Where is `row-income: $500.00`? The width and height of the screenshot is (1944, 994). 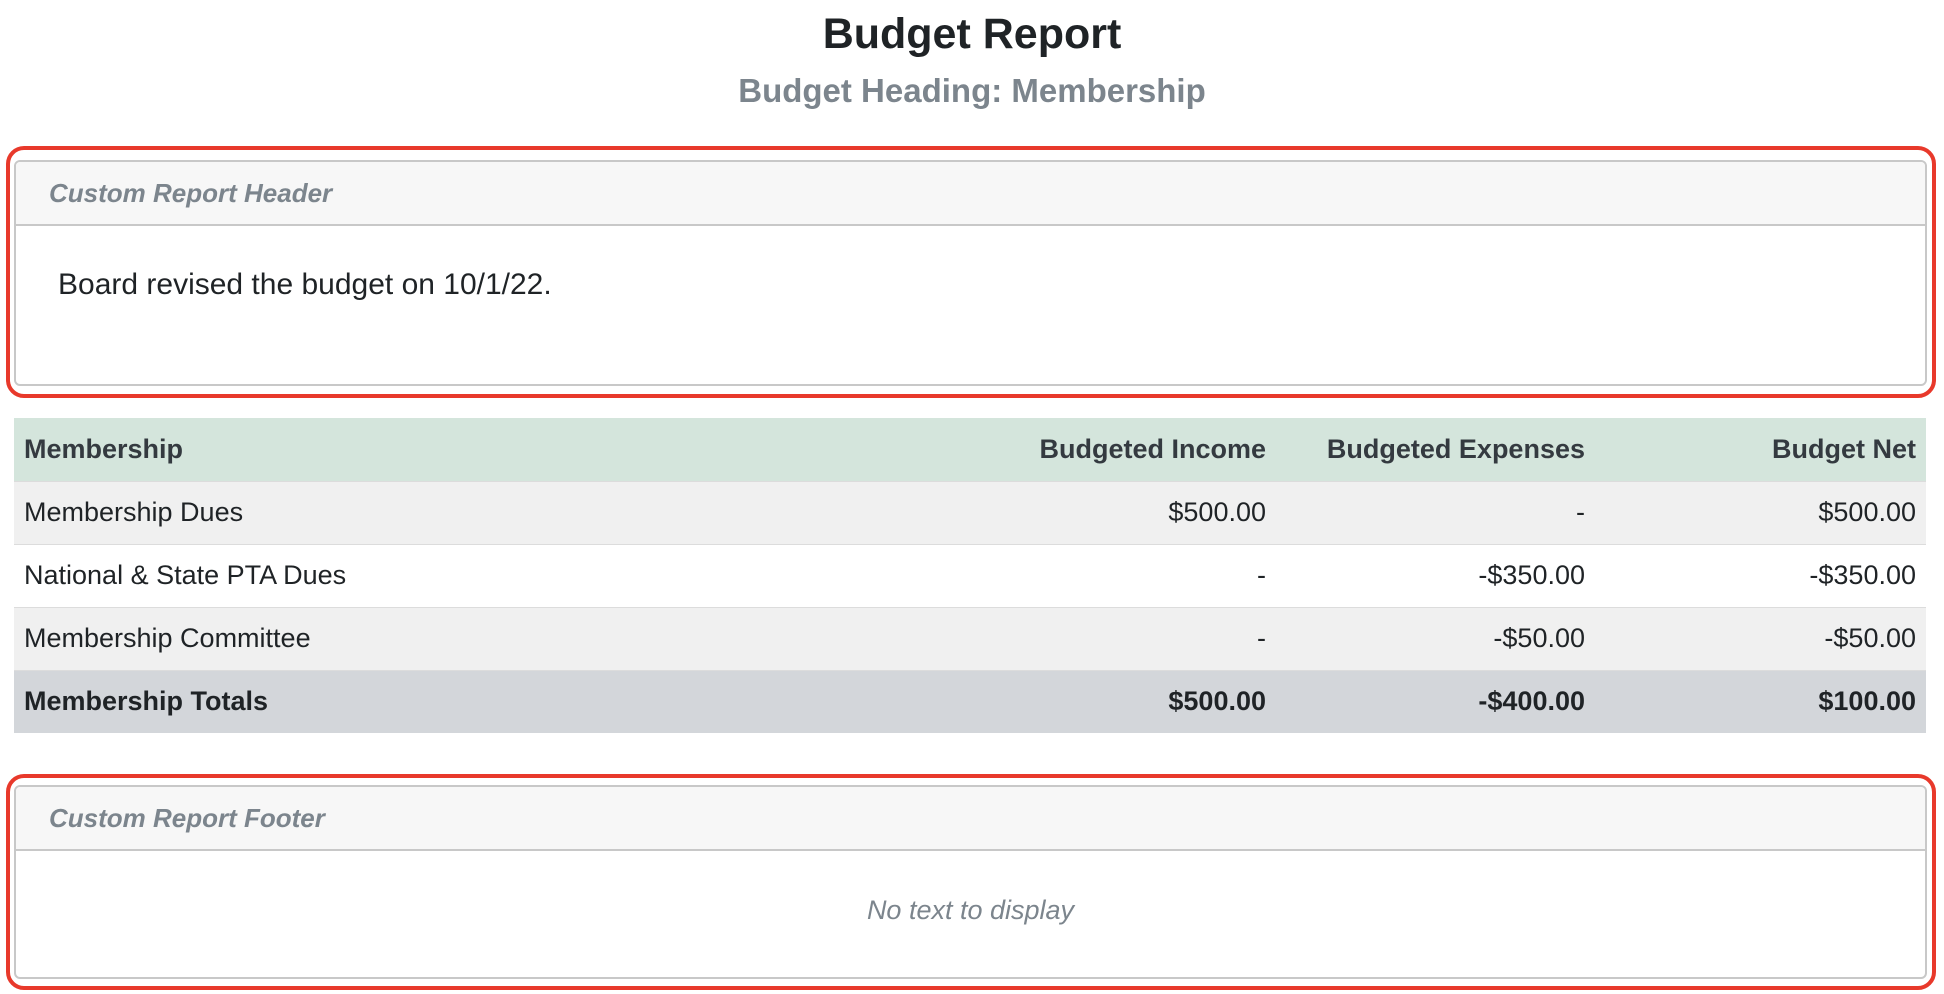 row-income: $500.00 is located at coordinates (1105, 513).